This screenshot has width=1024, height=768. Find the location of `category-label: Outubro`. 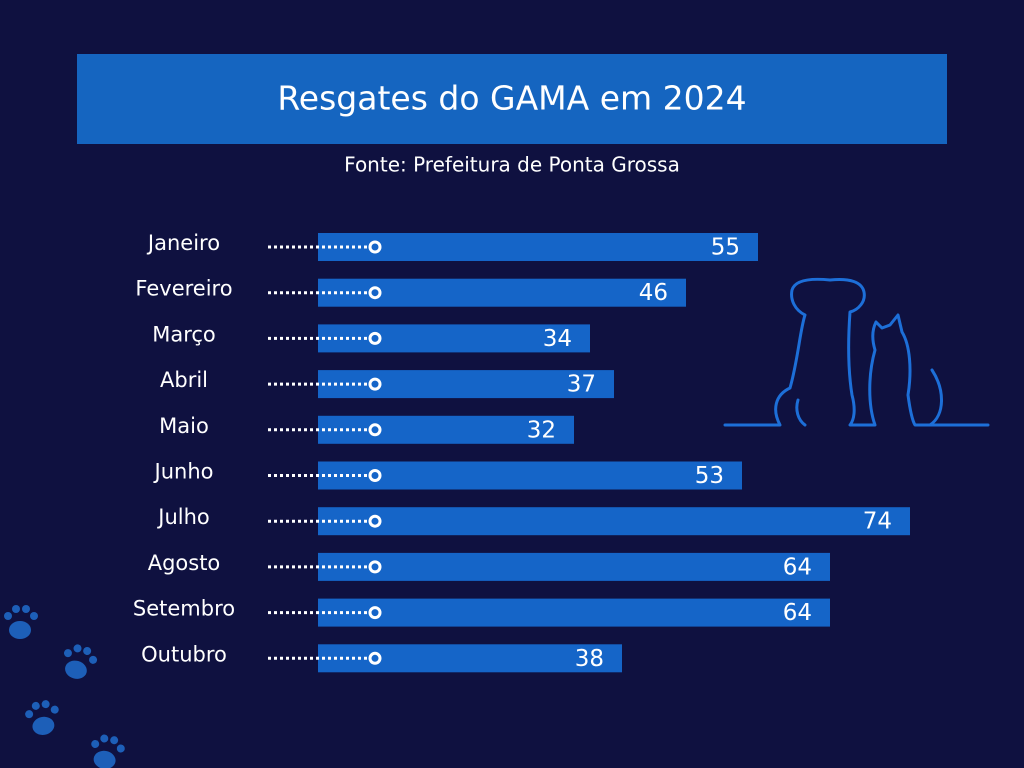

category-label: Outubro is located at coordinates (184, 654).